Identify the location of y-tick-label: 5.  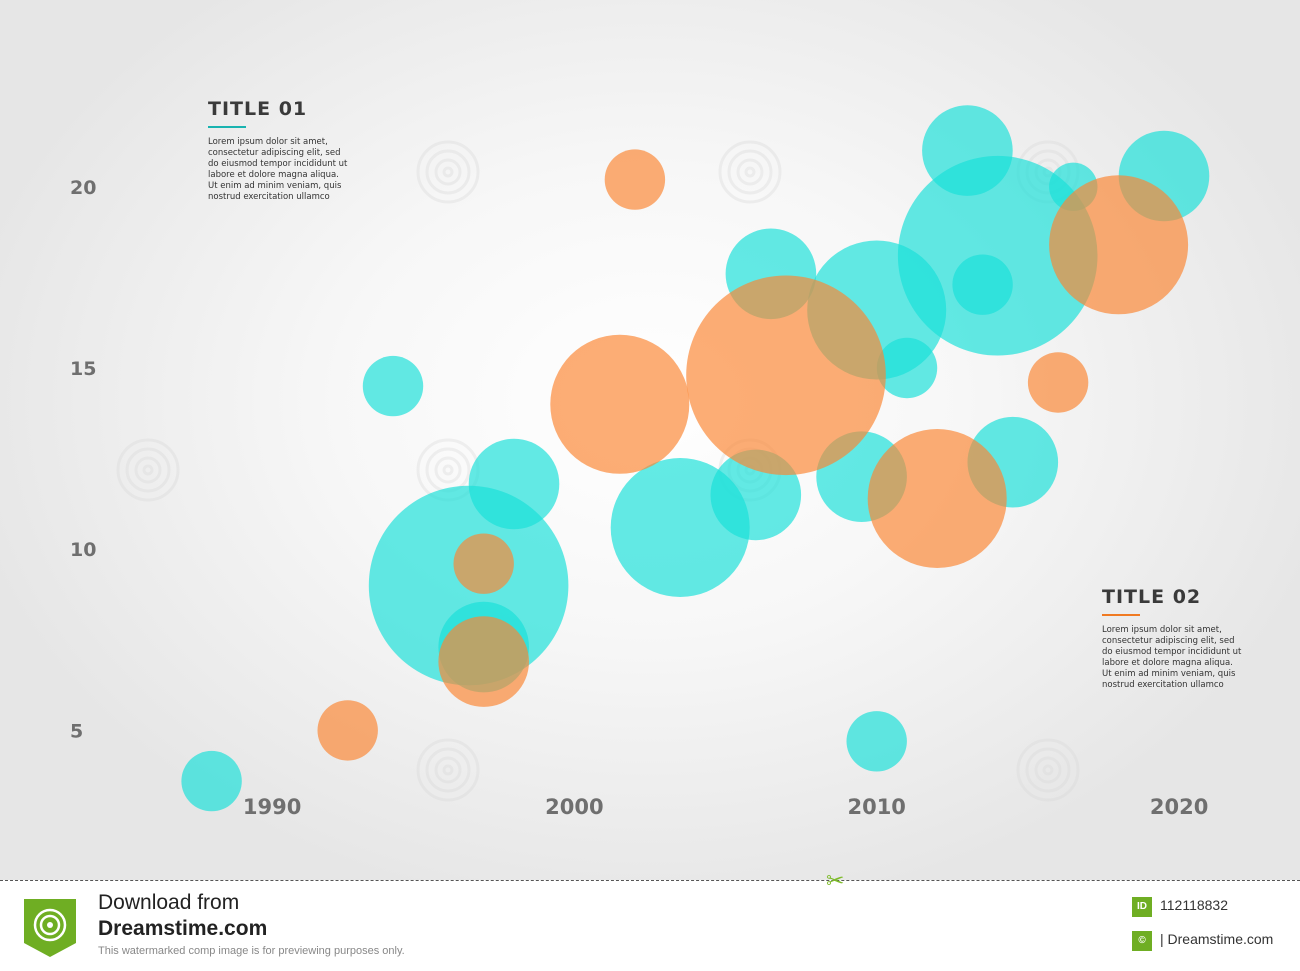
(76, 731).